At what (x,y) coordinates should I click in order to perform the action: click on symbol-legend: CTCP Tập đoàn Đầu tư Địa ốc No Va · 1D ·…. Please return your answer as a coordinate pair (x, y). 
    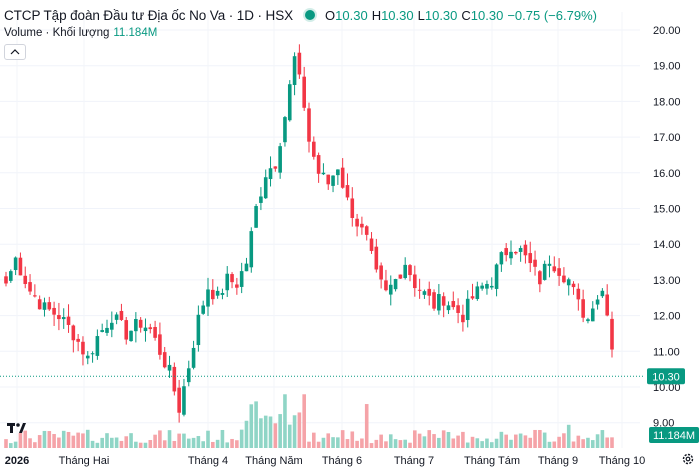
    Looking at the image, I should click on (300, 15).